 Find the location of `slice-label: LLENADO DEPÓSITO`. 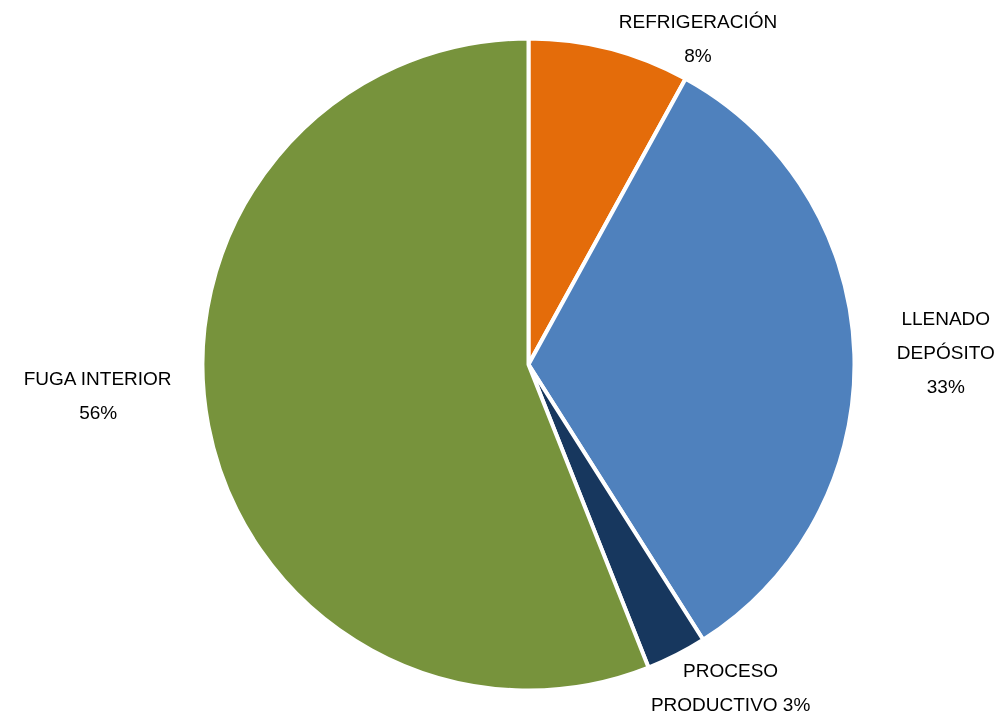

slice-label: LLENADO DEPÓSITO is located at coordinates (945, 335).